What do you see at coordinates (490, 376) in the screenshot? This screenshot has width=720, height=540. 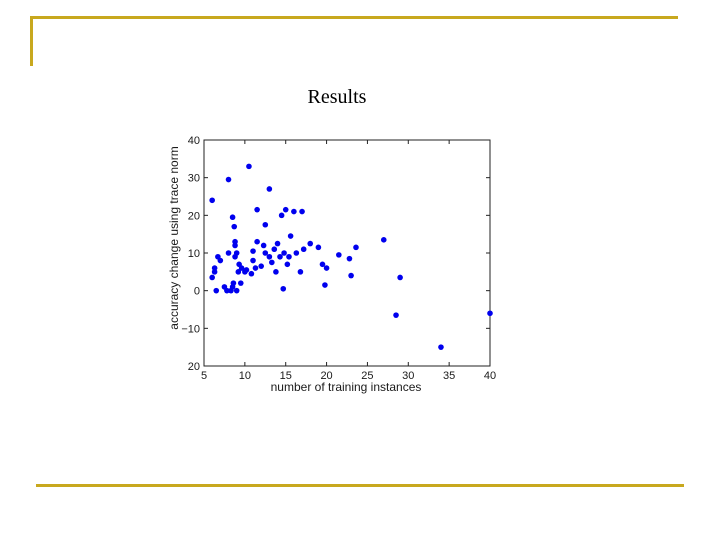 I see `x-tick-label: 40` at bounding box center [490, 376].